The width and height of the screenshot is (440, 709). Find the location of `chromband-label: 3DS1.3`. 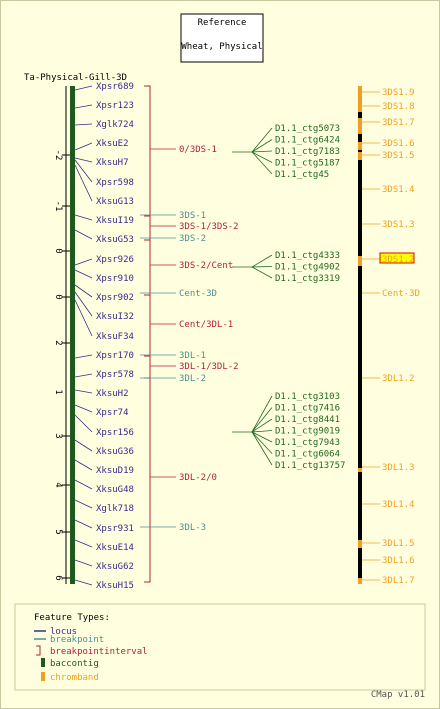

chromband-label: 3DS1.3 is located at coordinates (398, 225).